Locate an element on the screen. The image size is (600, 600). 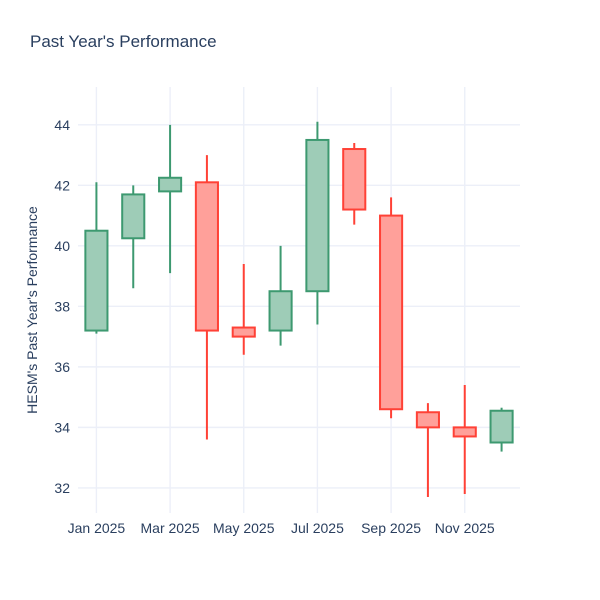
candle-8-decreasing is located at coordinates (354, 183).